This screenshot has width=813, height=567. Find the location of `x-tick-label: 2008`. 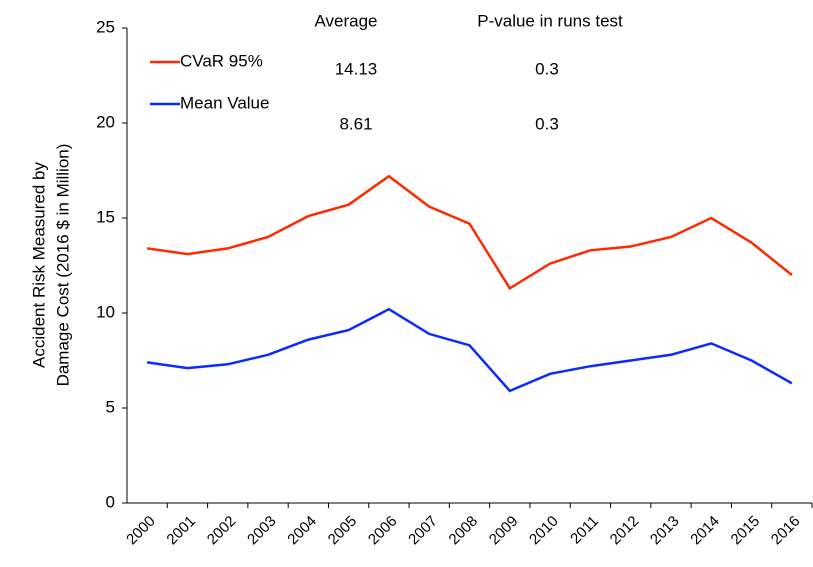

x-tick-label: 2008 is located at coordinates (464, 531).